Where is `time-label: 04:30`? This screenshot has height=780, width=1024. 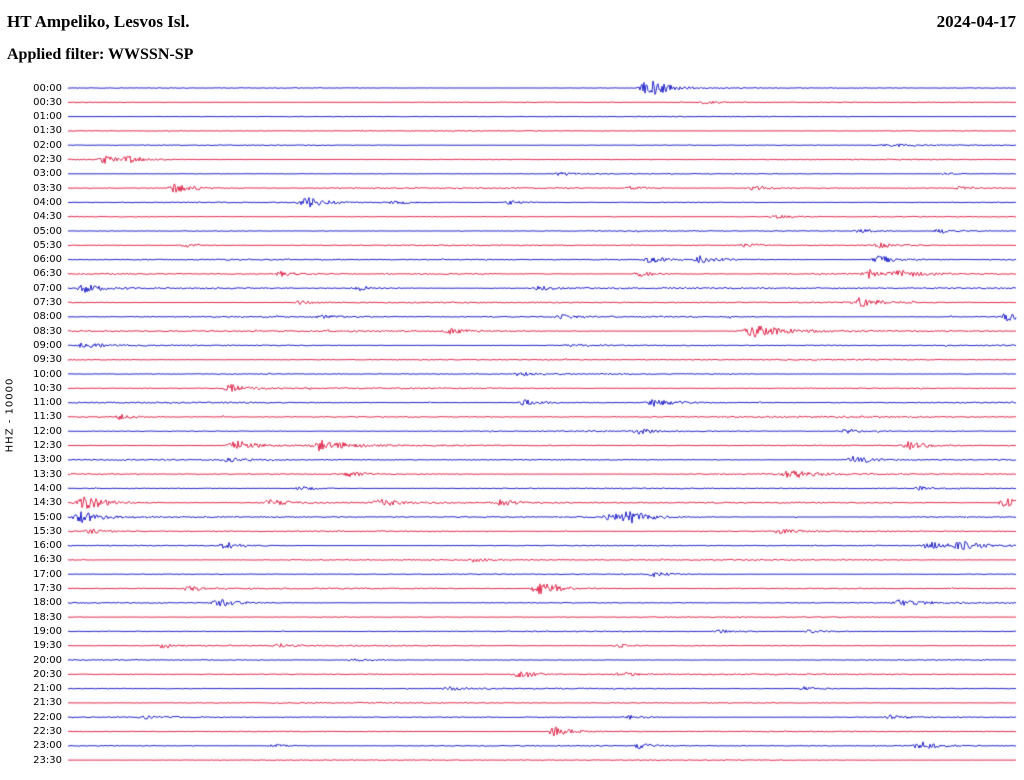 time-label: 04:30 is located at coordinates (47, 217).